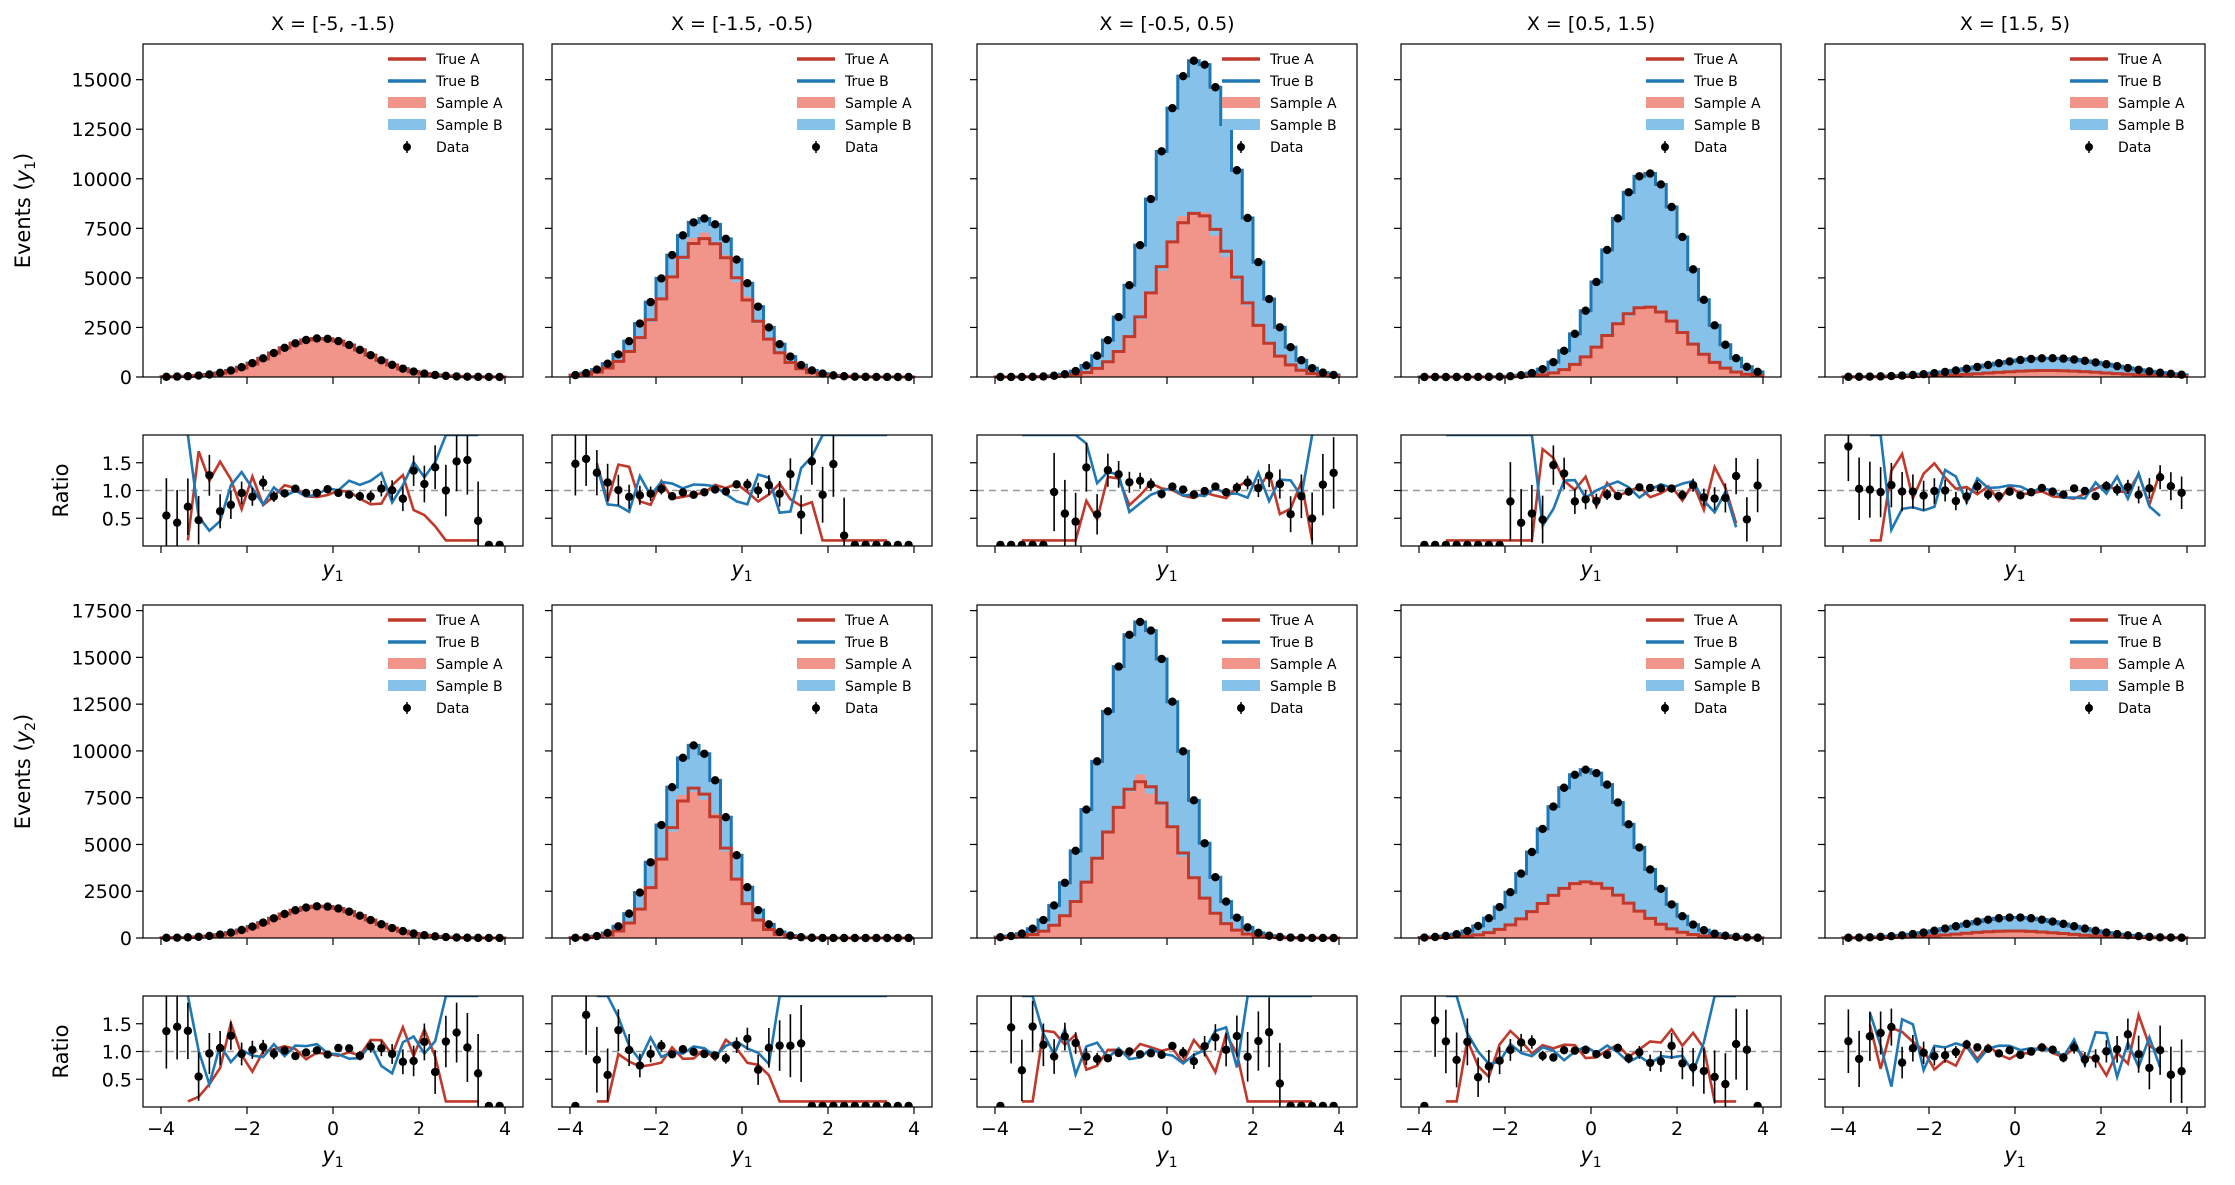 This screenshot has height=1185, width=2235. I want to click on ratio-ytick-label: 1.0, so click(117, 492).